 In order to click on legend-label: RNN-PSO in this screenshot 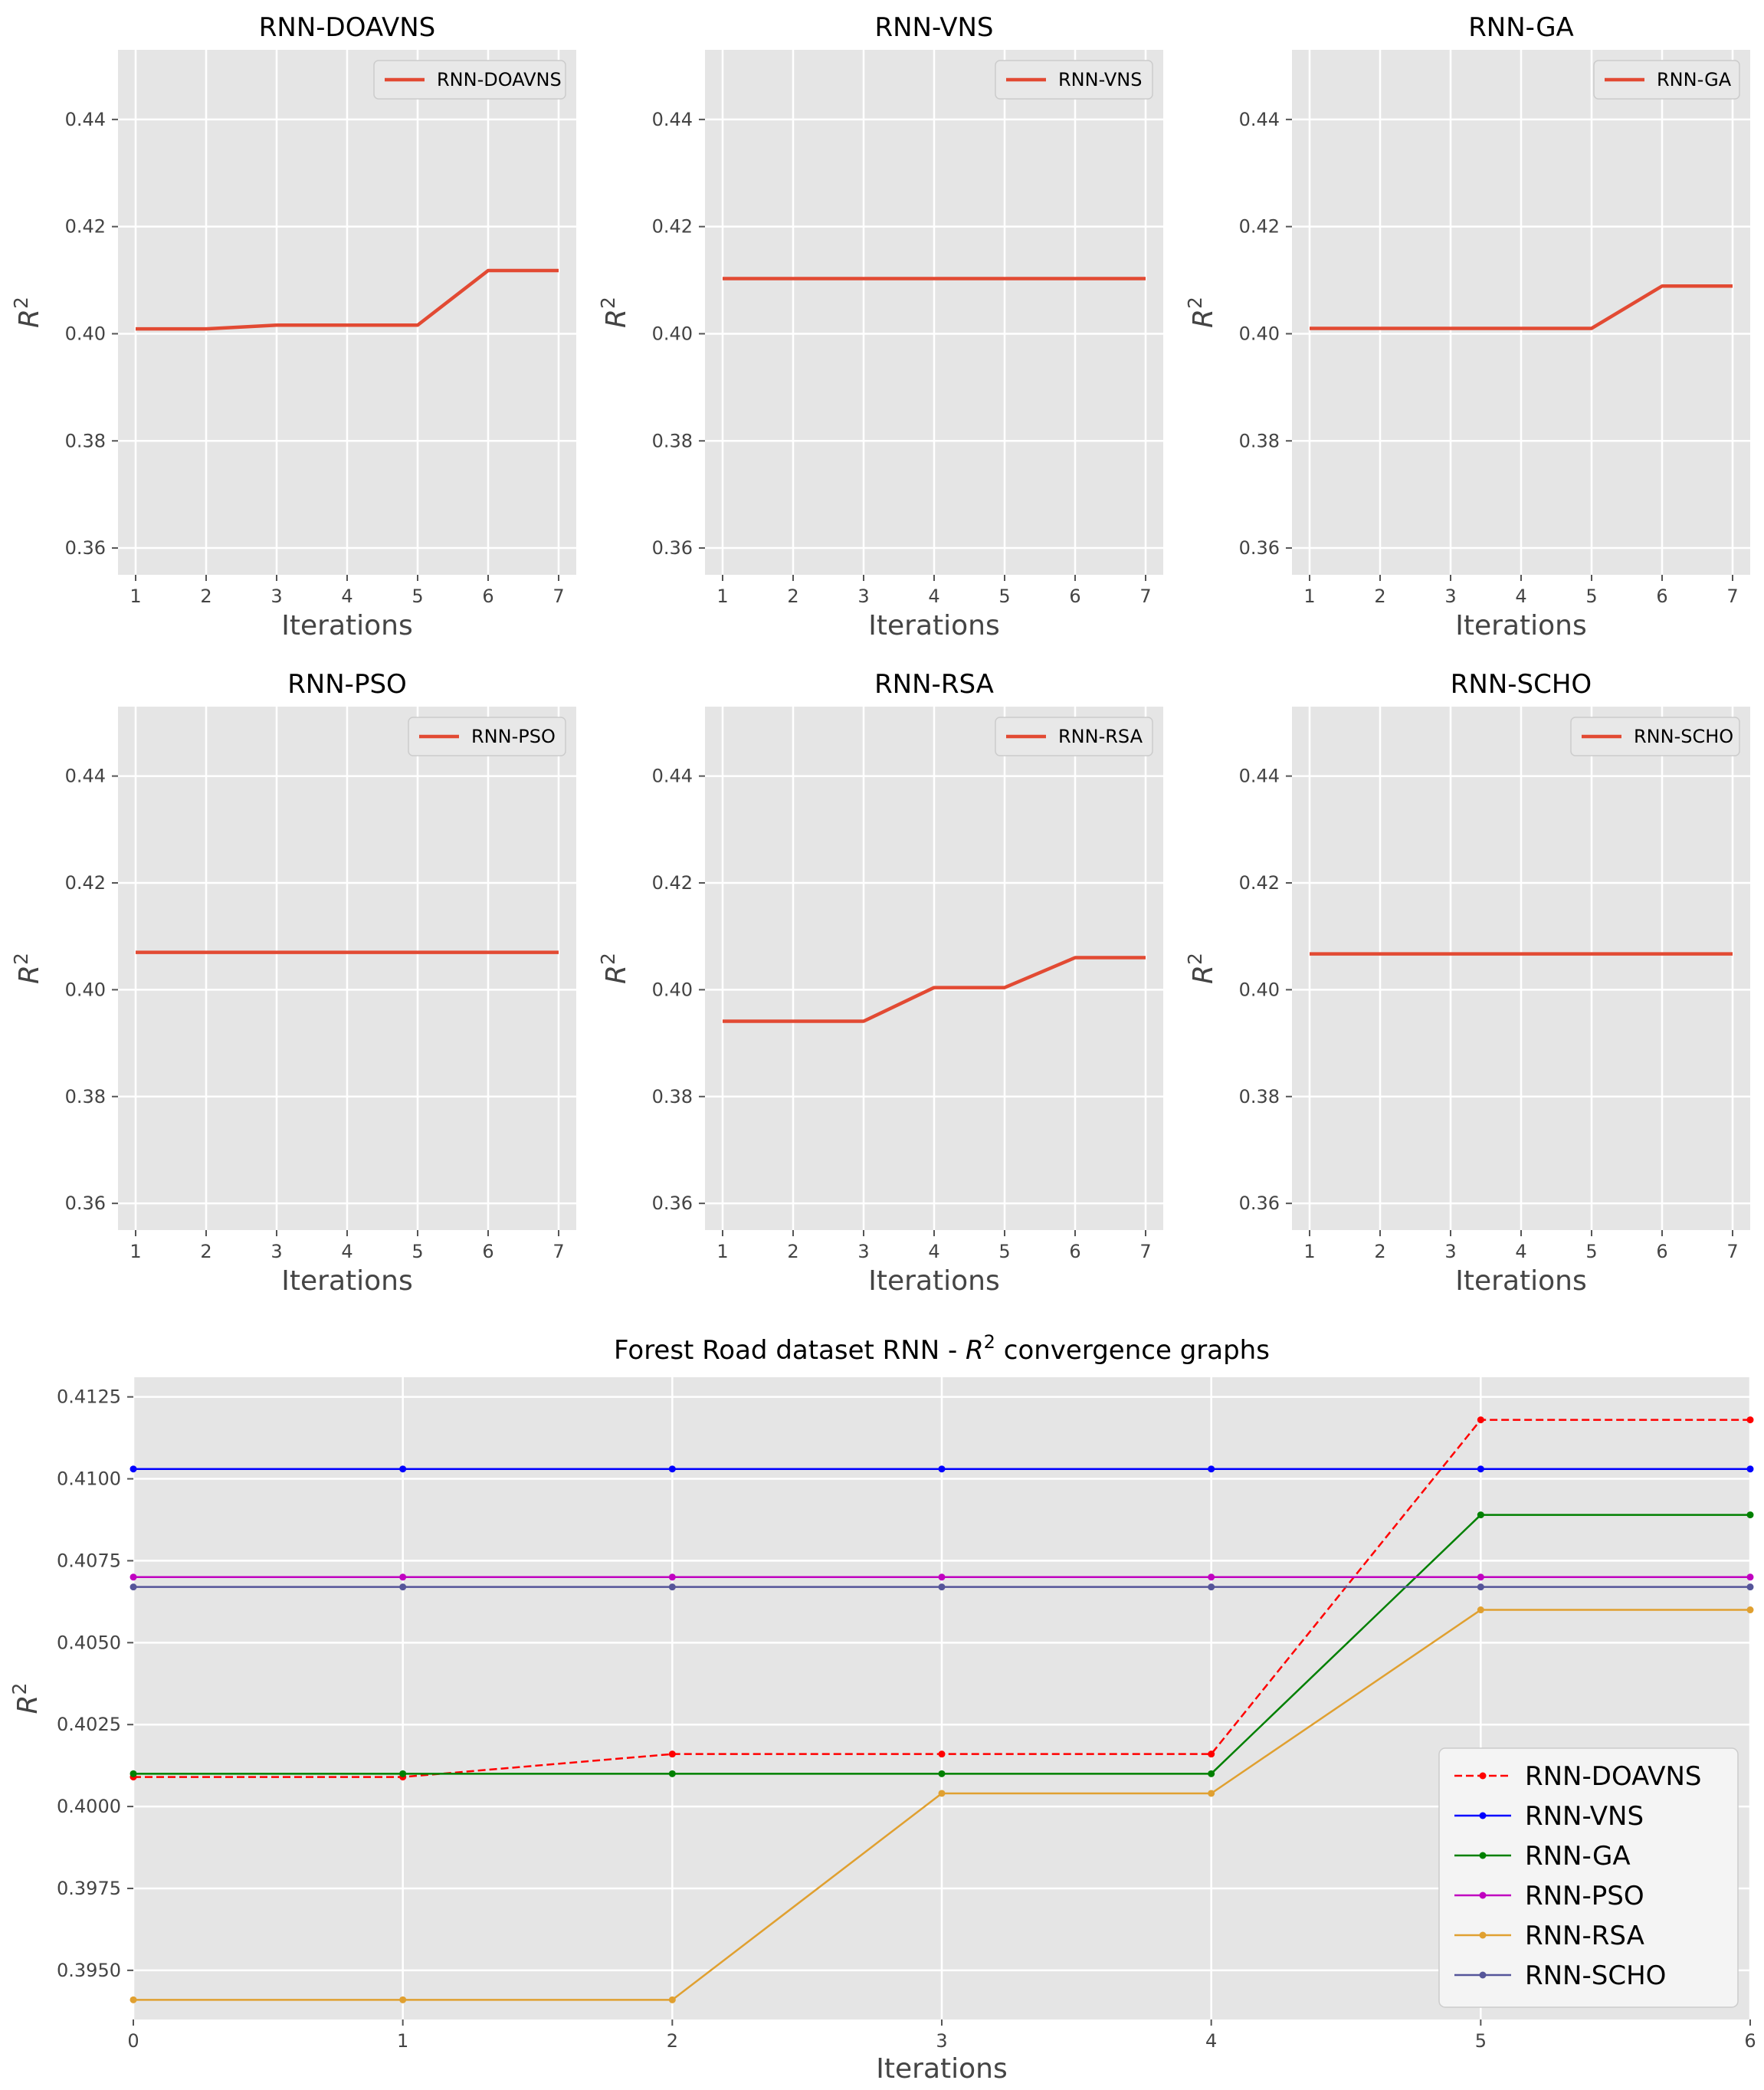, I will do `click(513, 736)`.